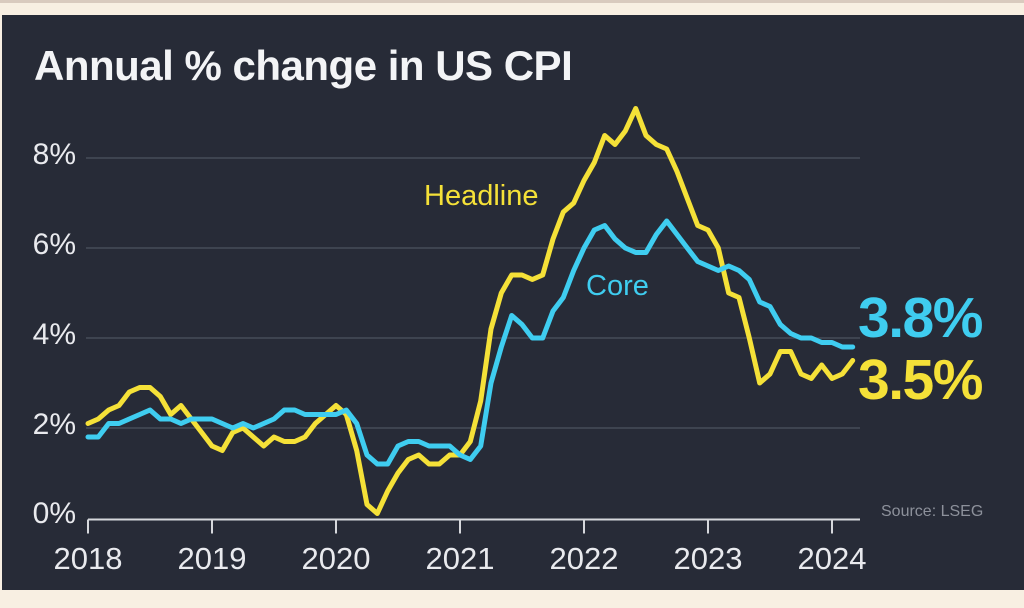  What do you see at coordinates (54, 334) in the screenshot?
I see `y-axis-label: 4%` at bounding box center [54, 334].